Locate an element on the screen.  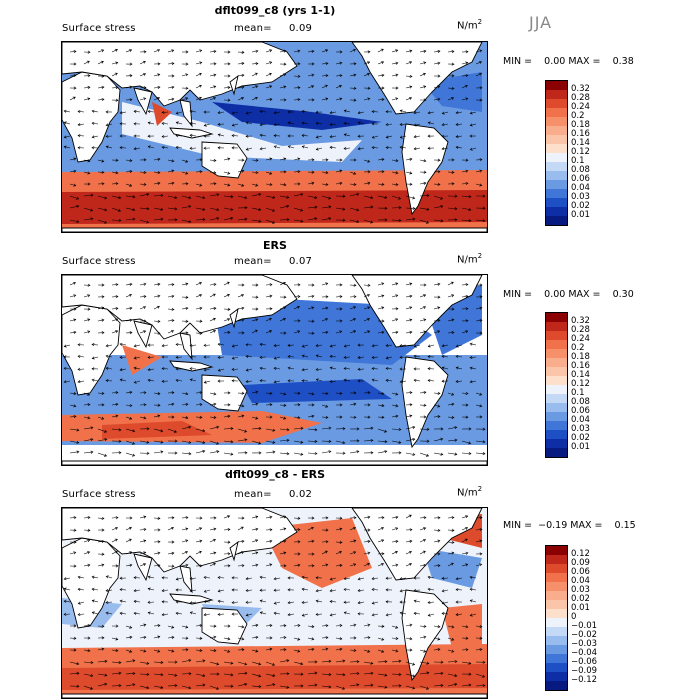
landmass is located at coordinates (191, 599).